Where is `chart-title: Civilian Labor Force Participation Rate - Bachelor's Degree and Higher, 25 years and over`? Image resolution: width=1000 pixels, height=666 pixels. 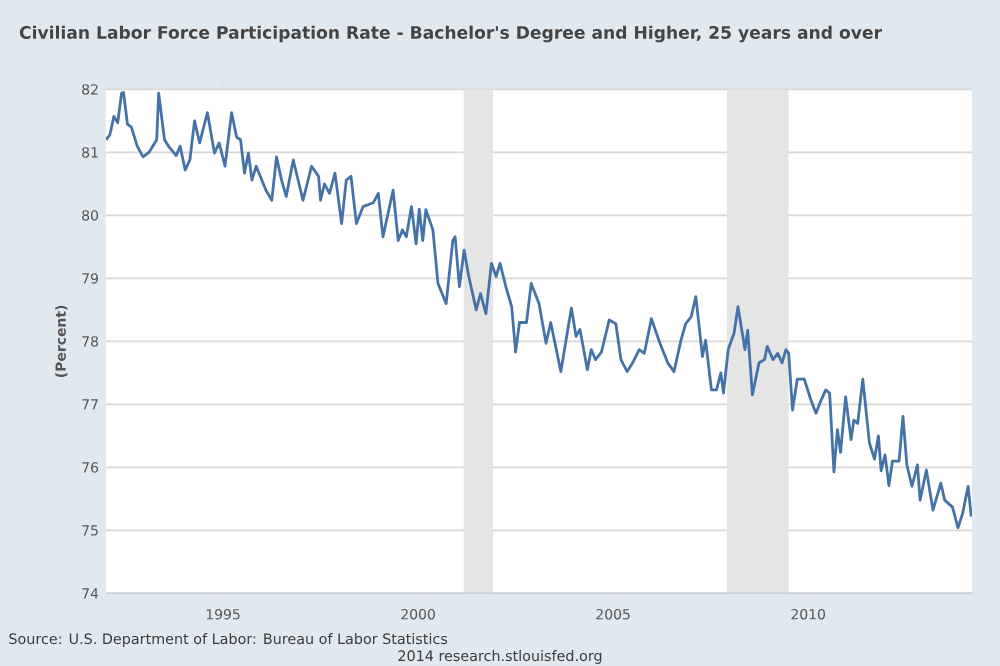
chart-title: Civilian Labor Force Participation Rate - Bachelor's Degree and Higher, 25 years and over is located at coordinates (450, 34).